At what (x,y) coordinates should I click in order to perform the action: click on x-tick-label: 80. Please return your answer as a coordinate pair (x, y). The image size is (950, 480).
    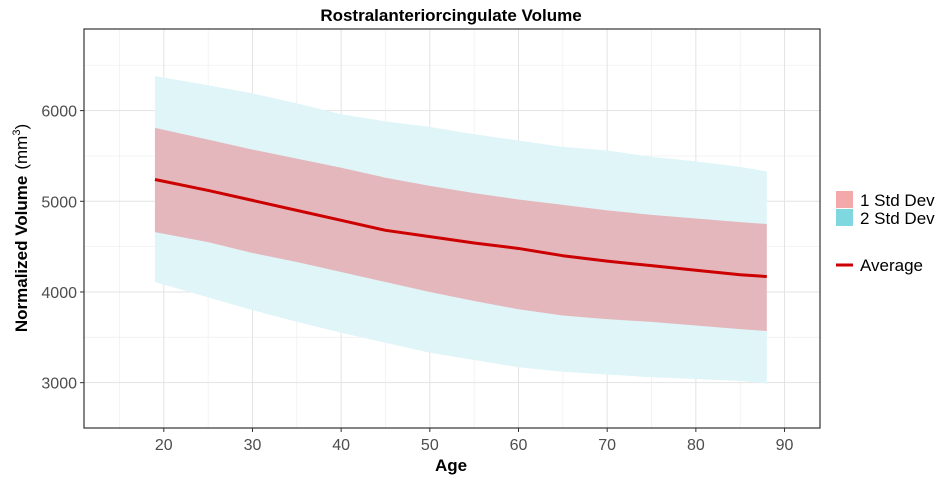
    Looking at the image, I should click on (696, 445).